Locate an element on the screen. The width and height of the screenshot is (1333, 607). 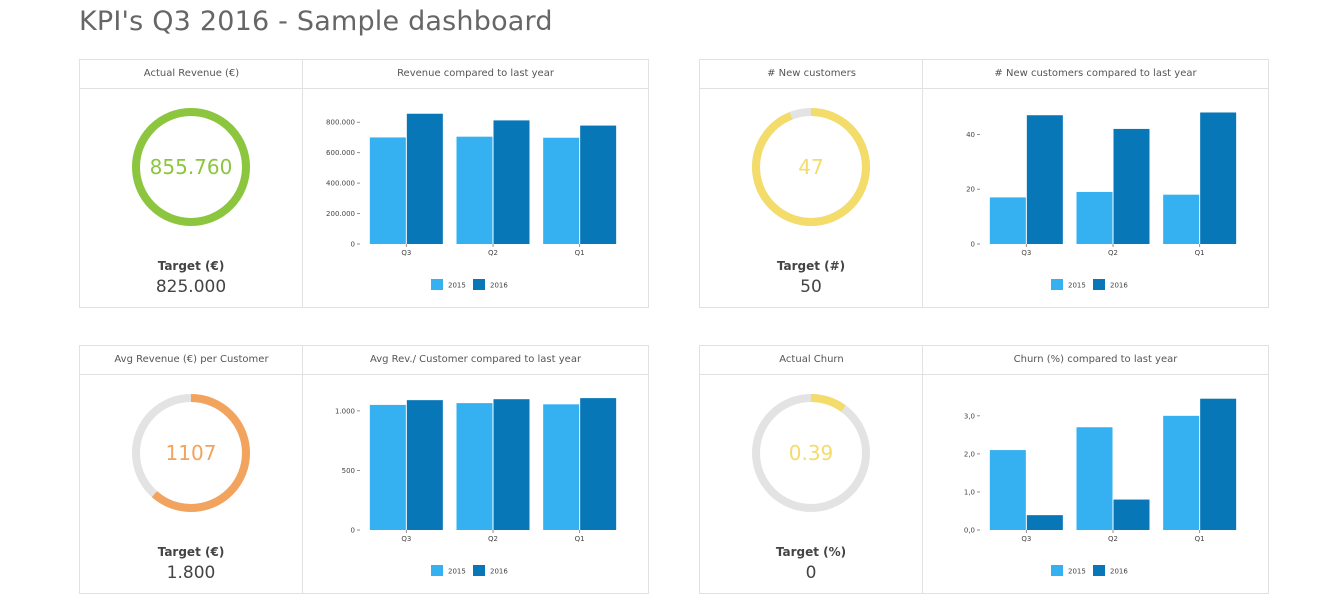
gauge-value: 1107 is located at coordinates (191, 453).